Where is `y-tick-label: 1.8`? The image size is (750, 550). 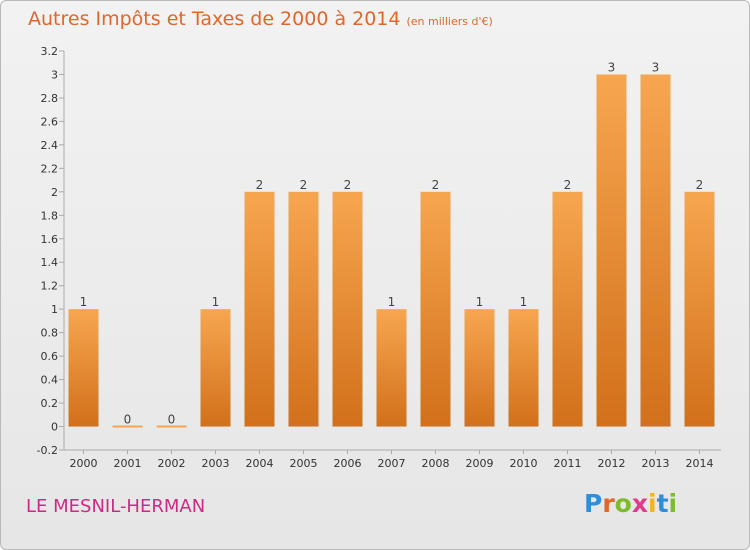
y-tick-label: 1.8 is located at coordinates (50, 215).